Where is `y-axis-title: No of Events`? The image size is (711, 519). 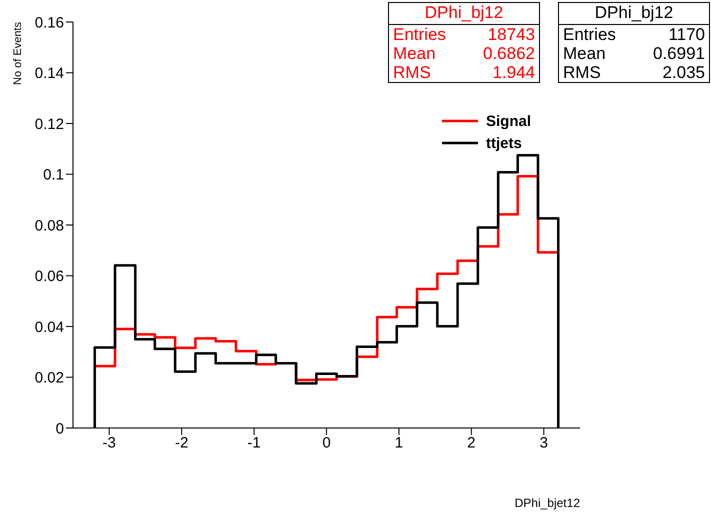
y-axis-title: No of Events is located at coordinates (18, 53).